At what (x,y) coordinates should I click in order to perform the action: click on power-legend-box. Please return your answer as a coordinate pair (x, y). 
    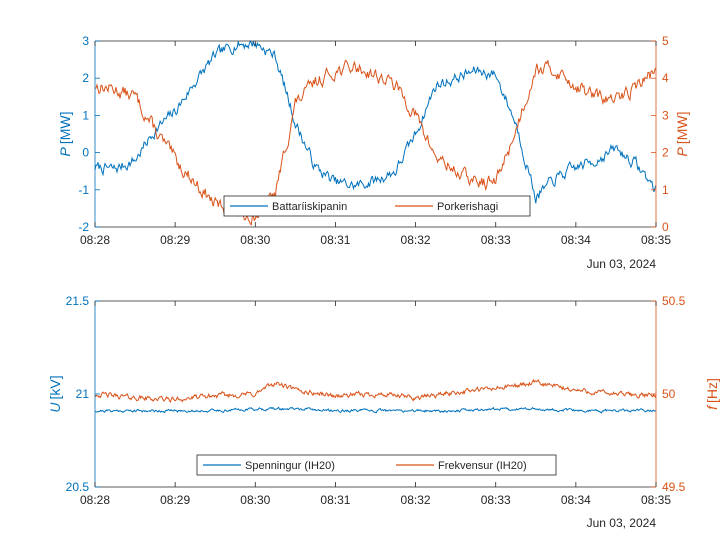
    Looking at the image, I should click on (377, 206).